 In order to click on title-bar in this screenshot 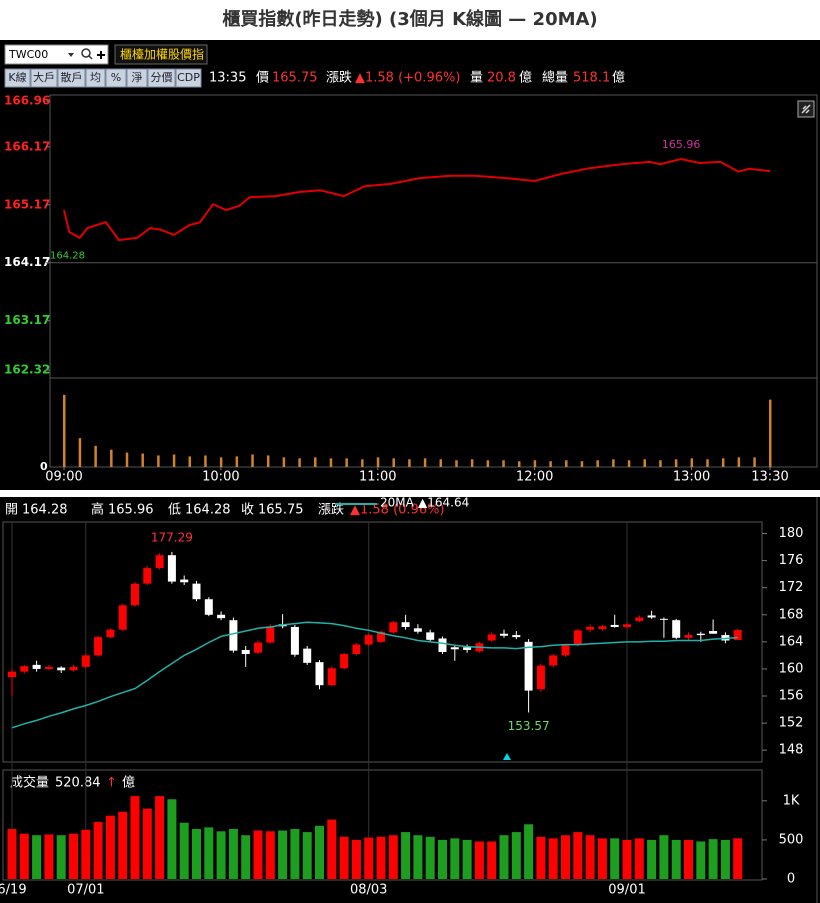, I will do `click(410, 20)`.